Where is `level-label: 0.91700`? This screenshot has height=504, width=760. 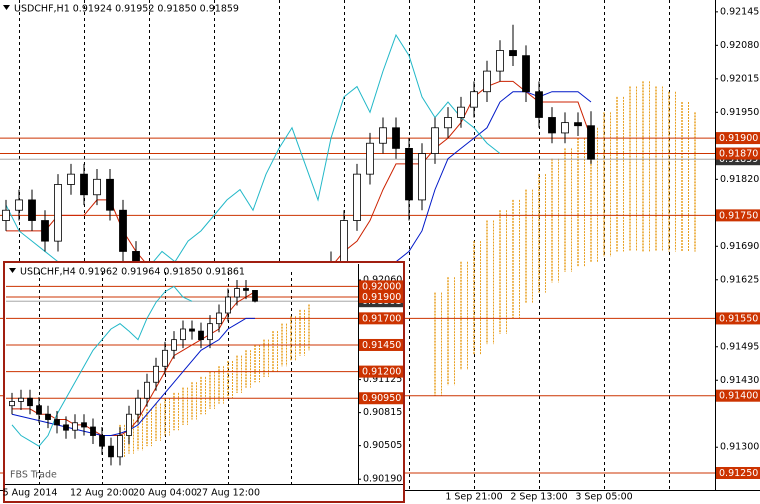 level-label: 0.91700 is located at coordinates (381, 318).